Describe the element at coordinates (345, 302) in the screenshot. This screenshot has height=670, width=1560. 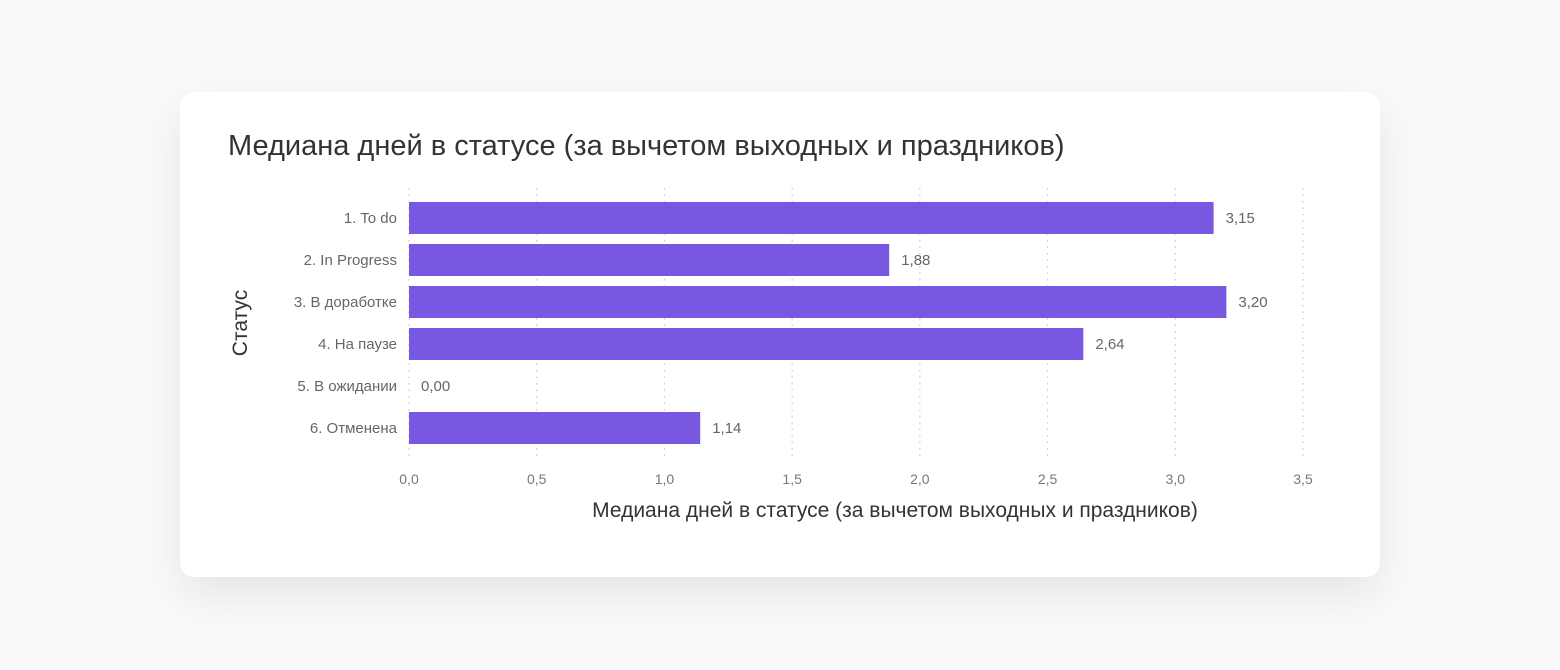
I see `category-label: 3. В доработке` at that location.